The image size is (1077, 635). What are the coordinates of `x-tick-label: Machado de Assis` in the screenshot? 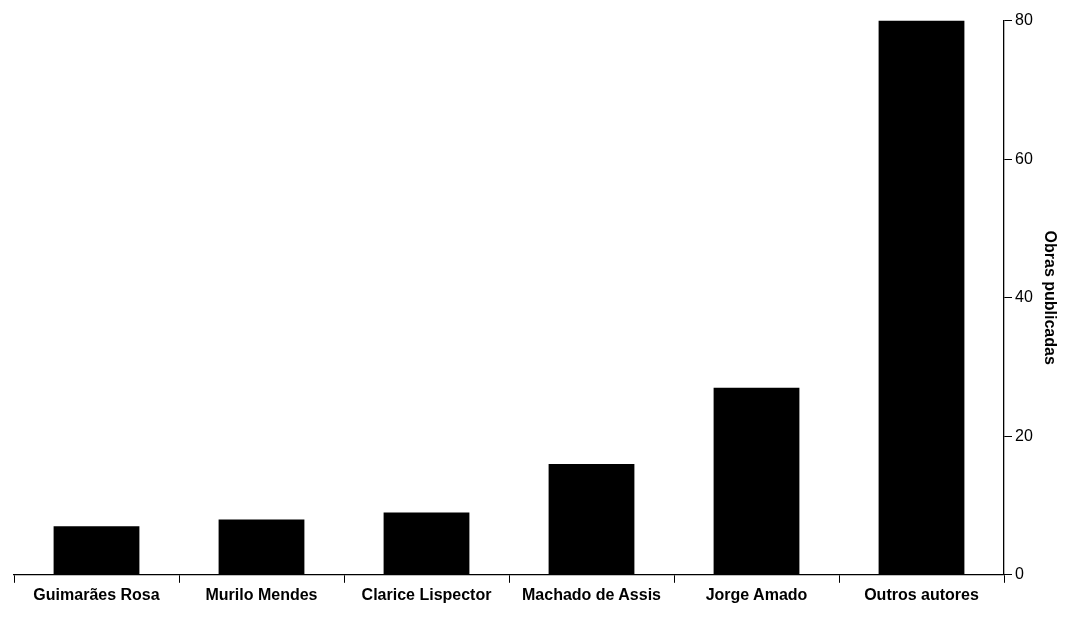 It's located at (591, 594).